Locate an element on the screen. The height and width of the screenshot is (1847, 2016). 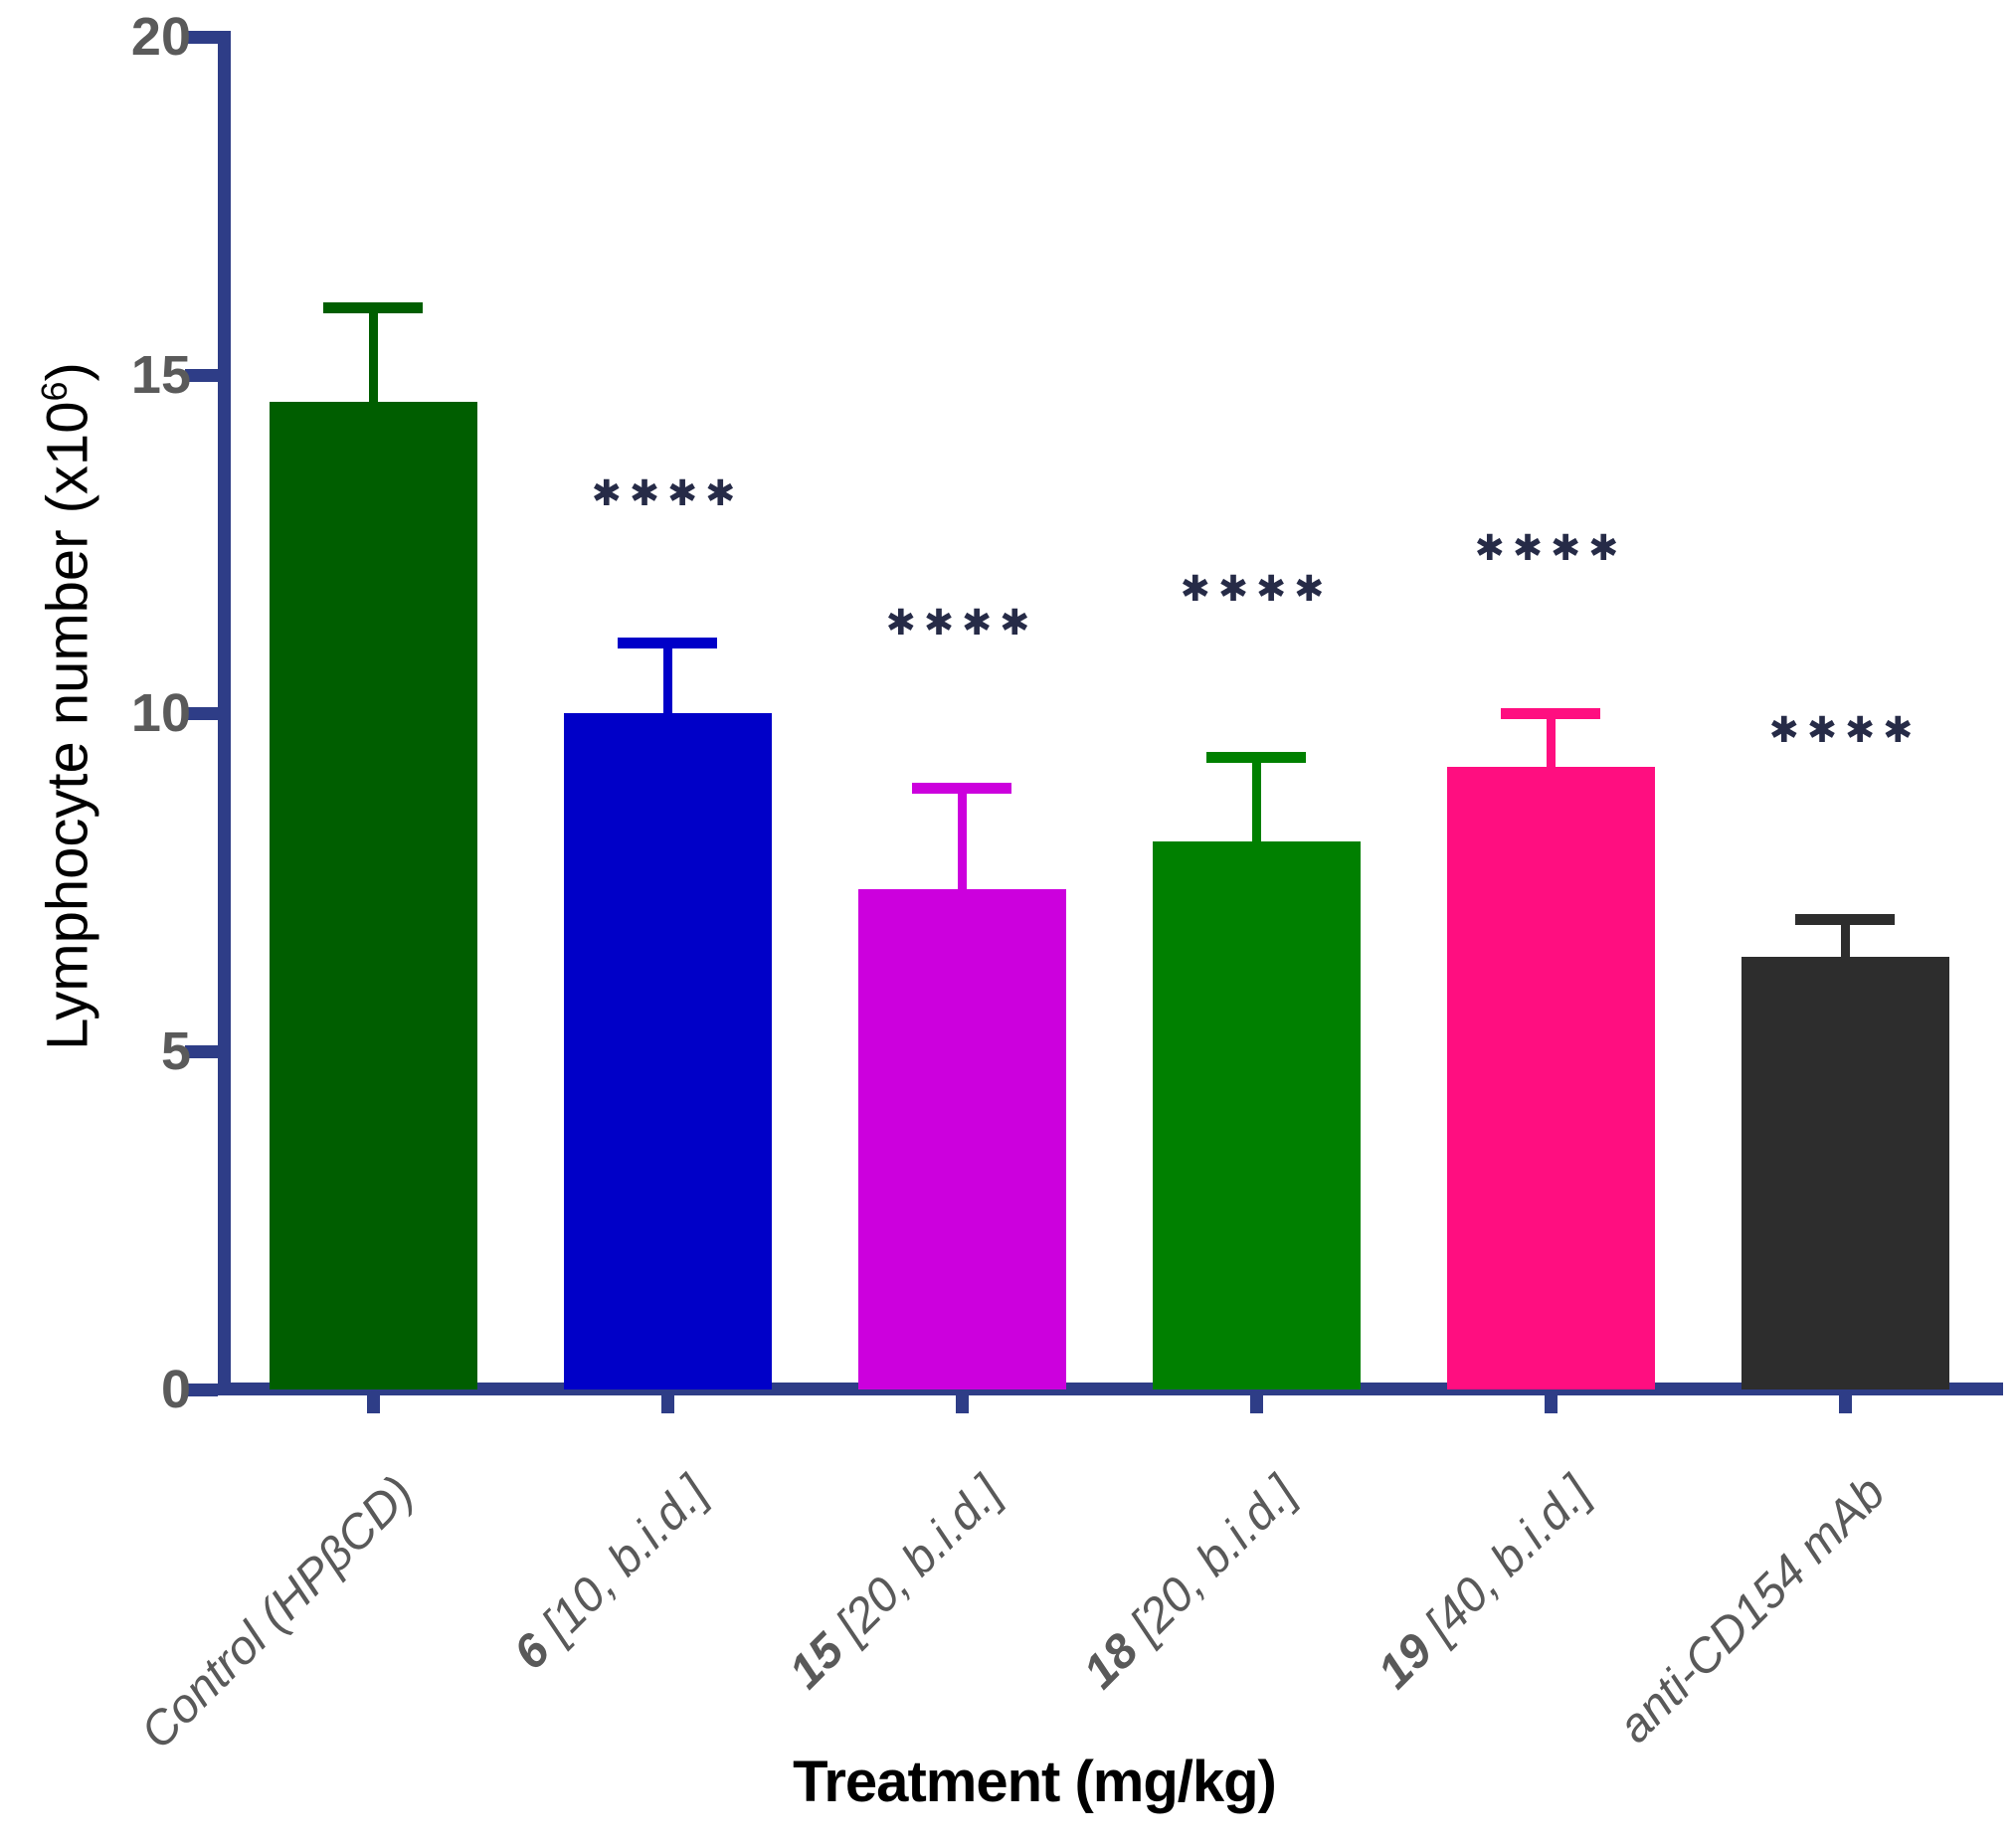
x-tick-label: anti-CD154 mAb is located at coordinates (1752, 1610).